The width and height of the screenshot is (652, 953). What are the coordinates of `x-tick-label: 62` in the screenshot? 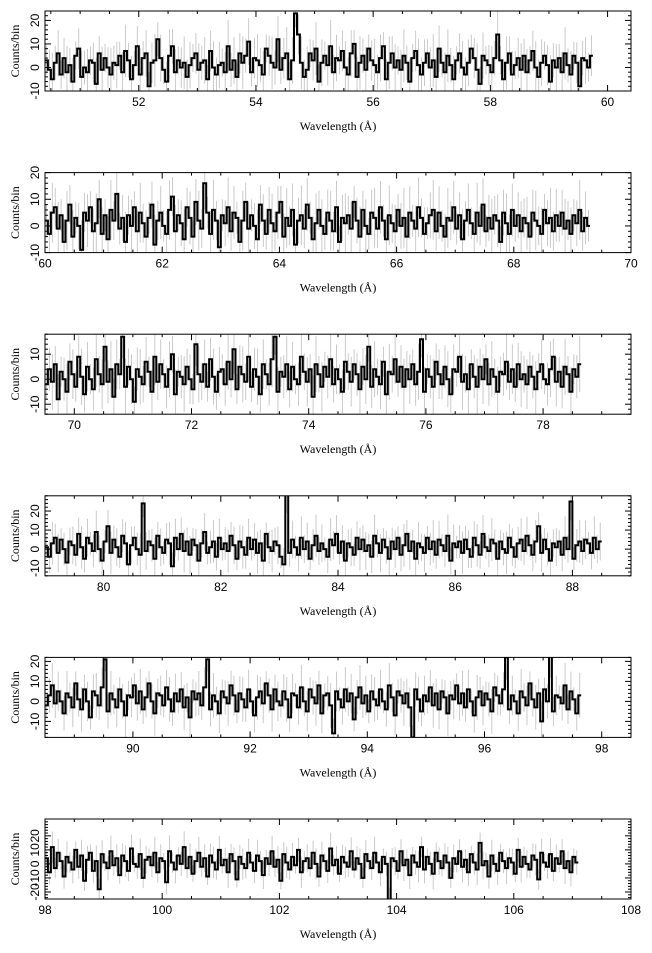 It's located at (163, 264).